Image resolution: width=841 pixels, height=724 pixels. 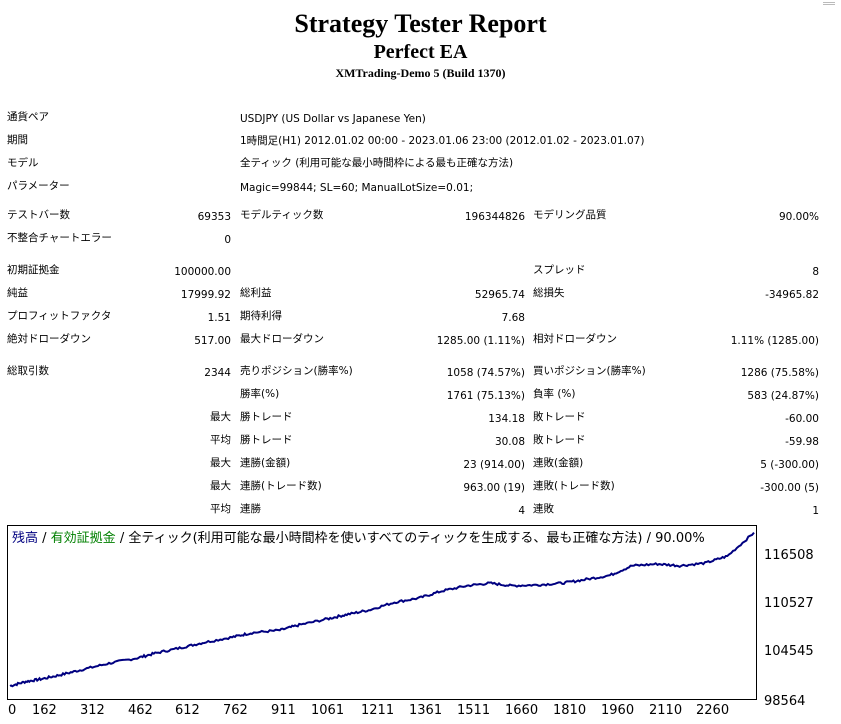 I want to click on abs-drawdown-label: 絶対ドローダウン, so click(x=49, y=339).